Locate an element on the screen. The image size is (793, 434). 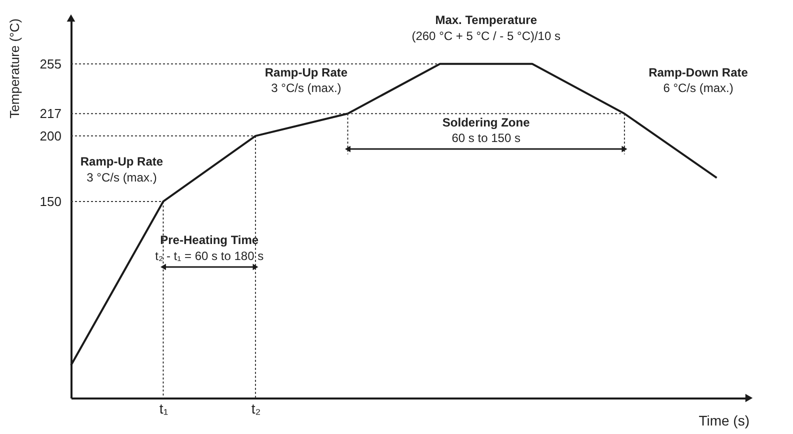
y-tick-label: 255 is located at coordinates (51, 64).